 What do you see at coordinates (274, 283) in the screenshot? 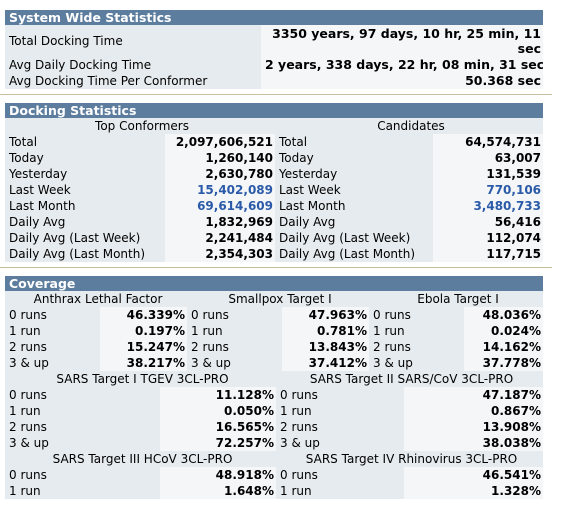
I see `coverage-header: Coverage` at bounding box center [274, 283].